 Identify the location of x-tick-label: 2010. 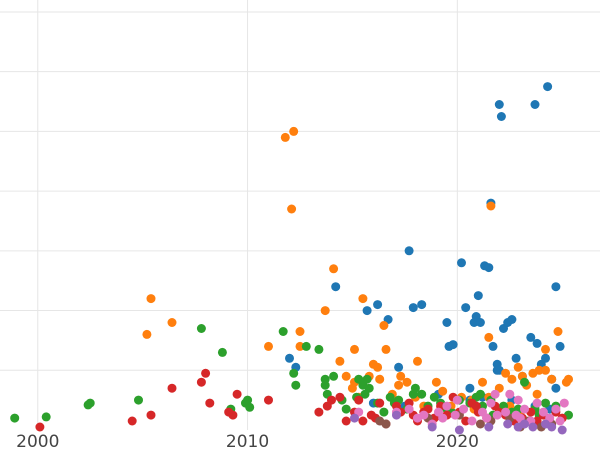
(247, 441).